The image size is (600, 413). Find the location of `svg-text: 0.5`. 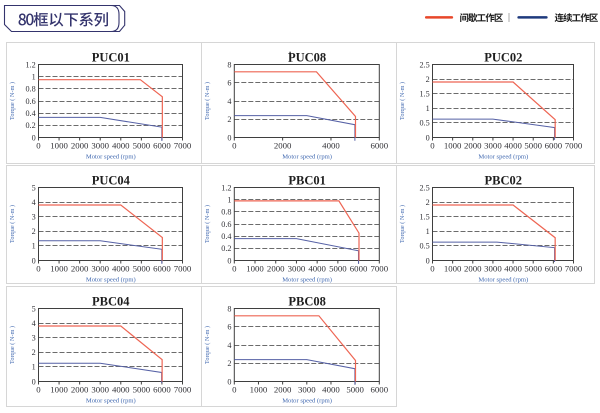

svg-text: 0.5 is located at coordinates (424, 123).